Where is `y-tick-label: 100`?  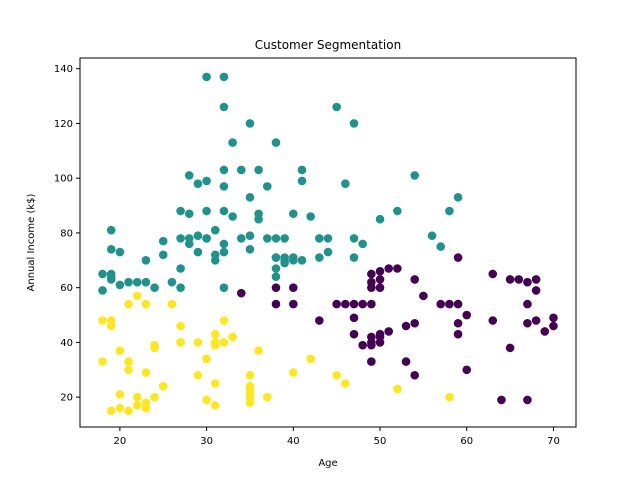
y-tick-label: 100 is located at coordinates (63, 179).